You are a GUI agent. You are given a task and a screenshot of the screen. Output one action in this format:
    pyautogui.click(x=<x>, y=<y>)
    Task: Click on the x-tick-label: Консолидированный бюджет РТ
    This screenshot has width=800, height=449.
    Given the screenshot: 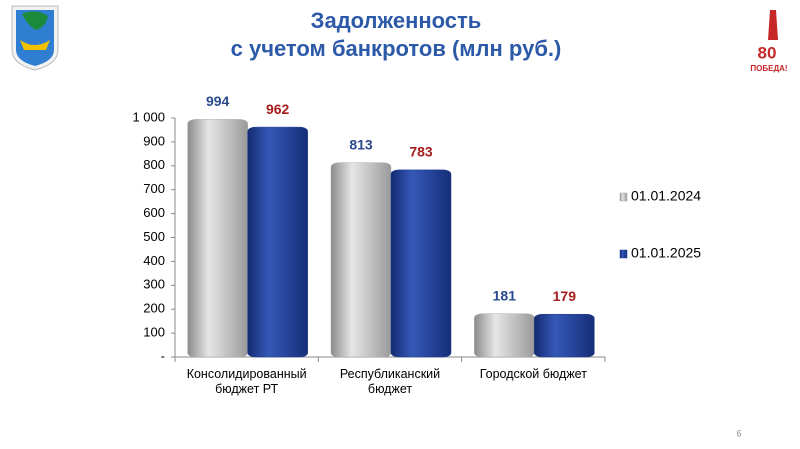 What is the action you would take?
    pyautogui.click(x=246, y=381)
    